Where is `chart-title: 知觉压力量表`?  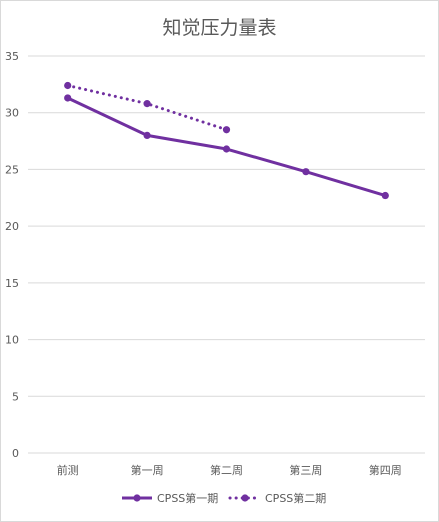 chart-title: 知觉压力量表 is located at coordinates (219, 28).